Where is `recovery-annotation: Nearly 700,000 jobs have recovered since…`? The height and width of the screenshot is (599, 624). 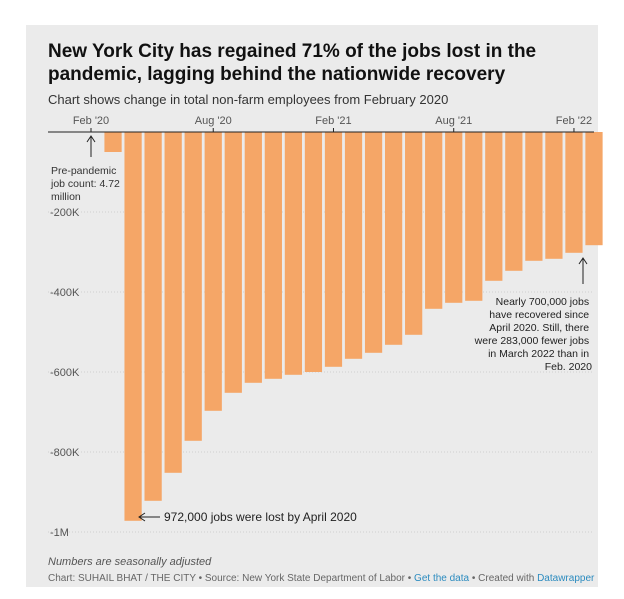
recovery-annotation: Nearly 700,000 jobs have recovered since… is located at coordinates (533, 315).